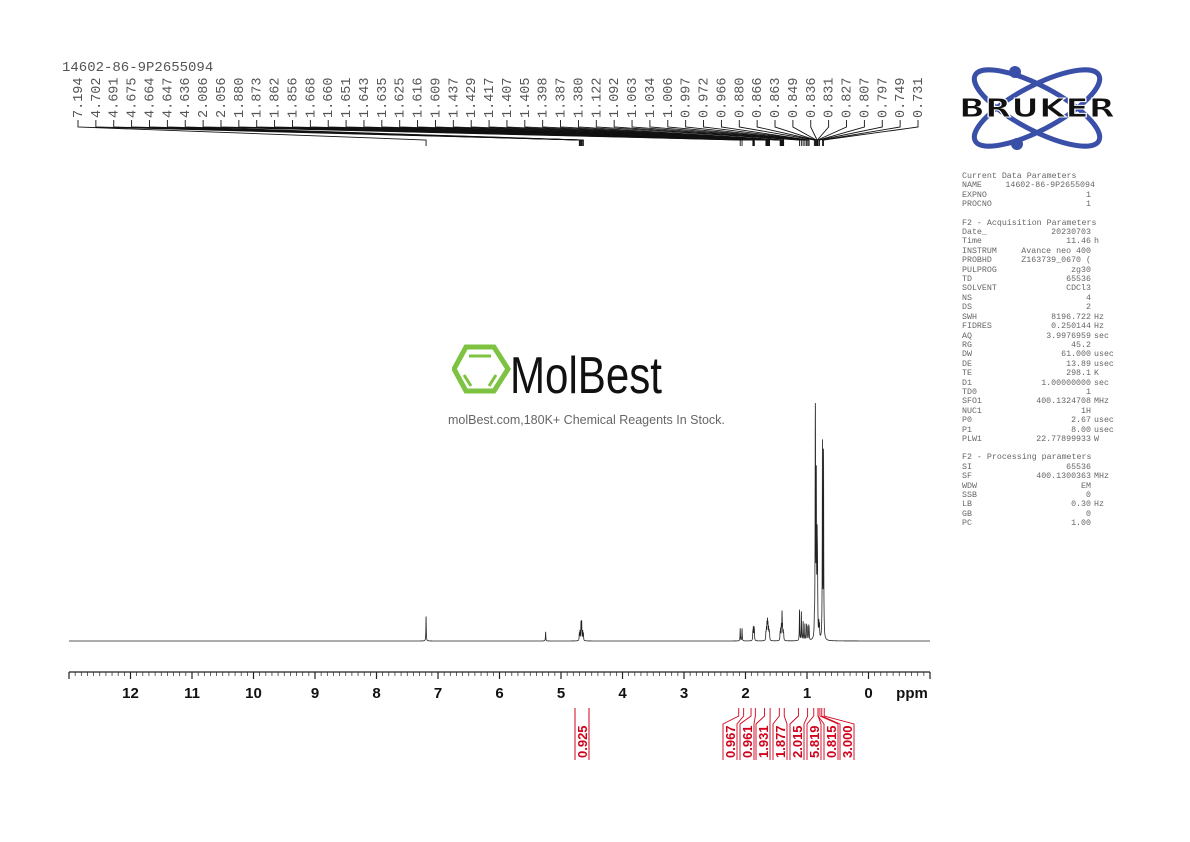  What do you see at coordinates (814, 734) in the screenshot?
I see `integral-6: 5.819` at bounding box center [814, 734].